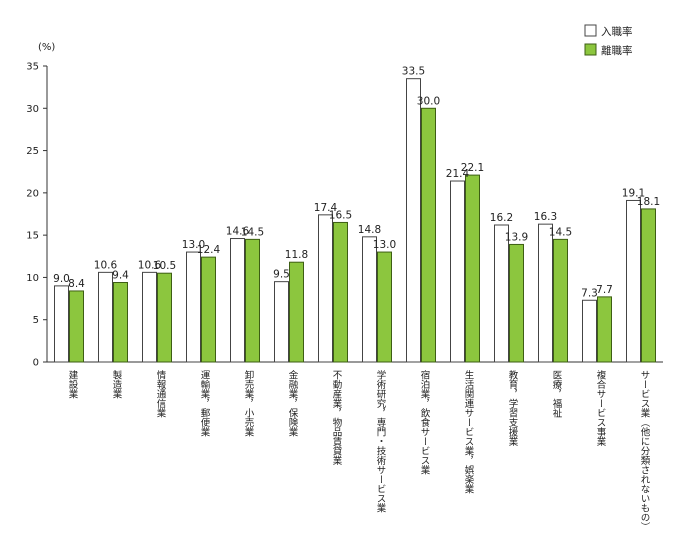  I want to click on value-label-entry-rate: 9.0, so click(61, 279).